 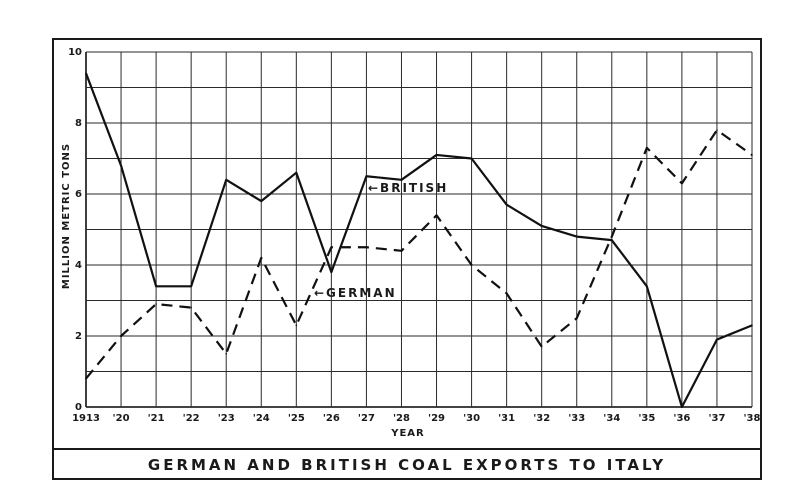 I want to click on chart-title: GERMAN AND BRITISH COAL EXPORTS TO ITALY, so click(x=407, y=465).